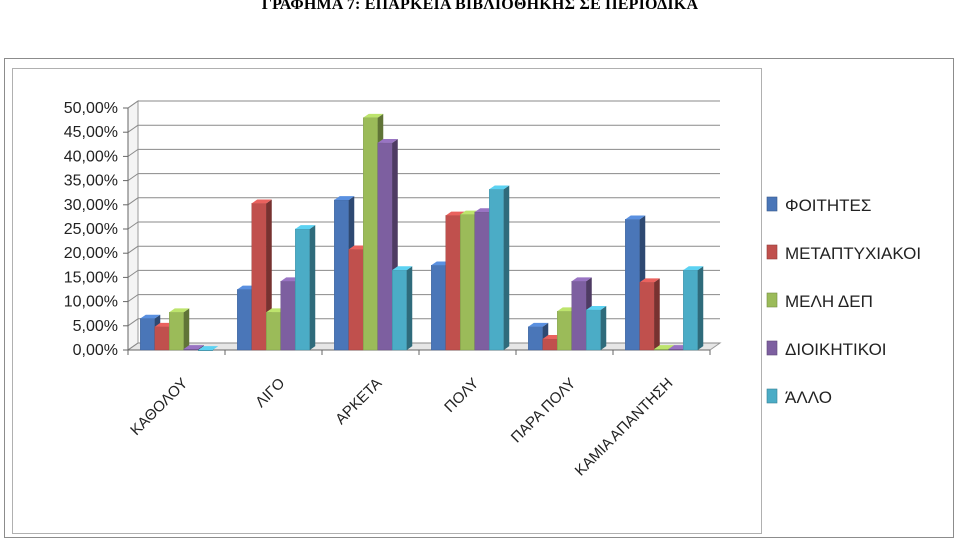 This screenshot has width=960, height=542. I want to click on y-tick-label: 10,00%, so click(91, 302).